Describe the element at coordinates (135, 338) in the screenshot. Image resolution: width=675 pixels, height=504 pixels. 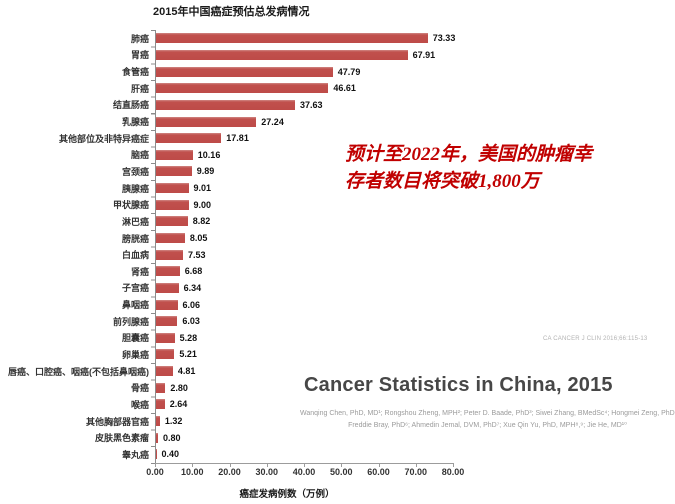
I see `category-label: 胆囊癌` at that location.